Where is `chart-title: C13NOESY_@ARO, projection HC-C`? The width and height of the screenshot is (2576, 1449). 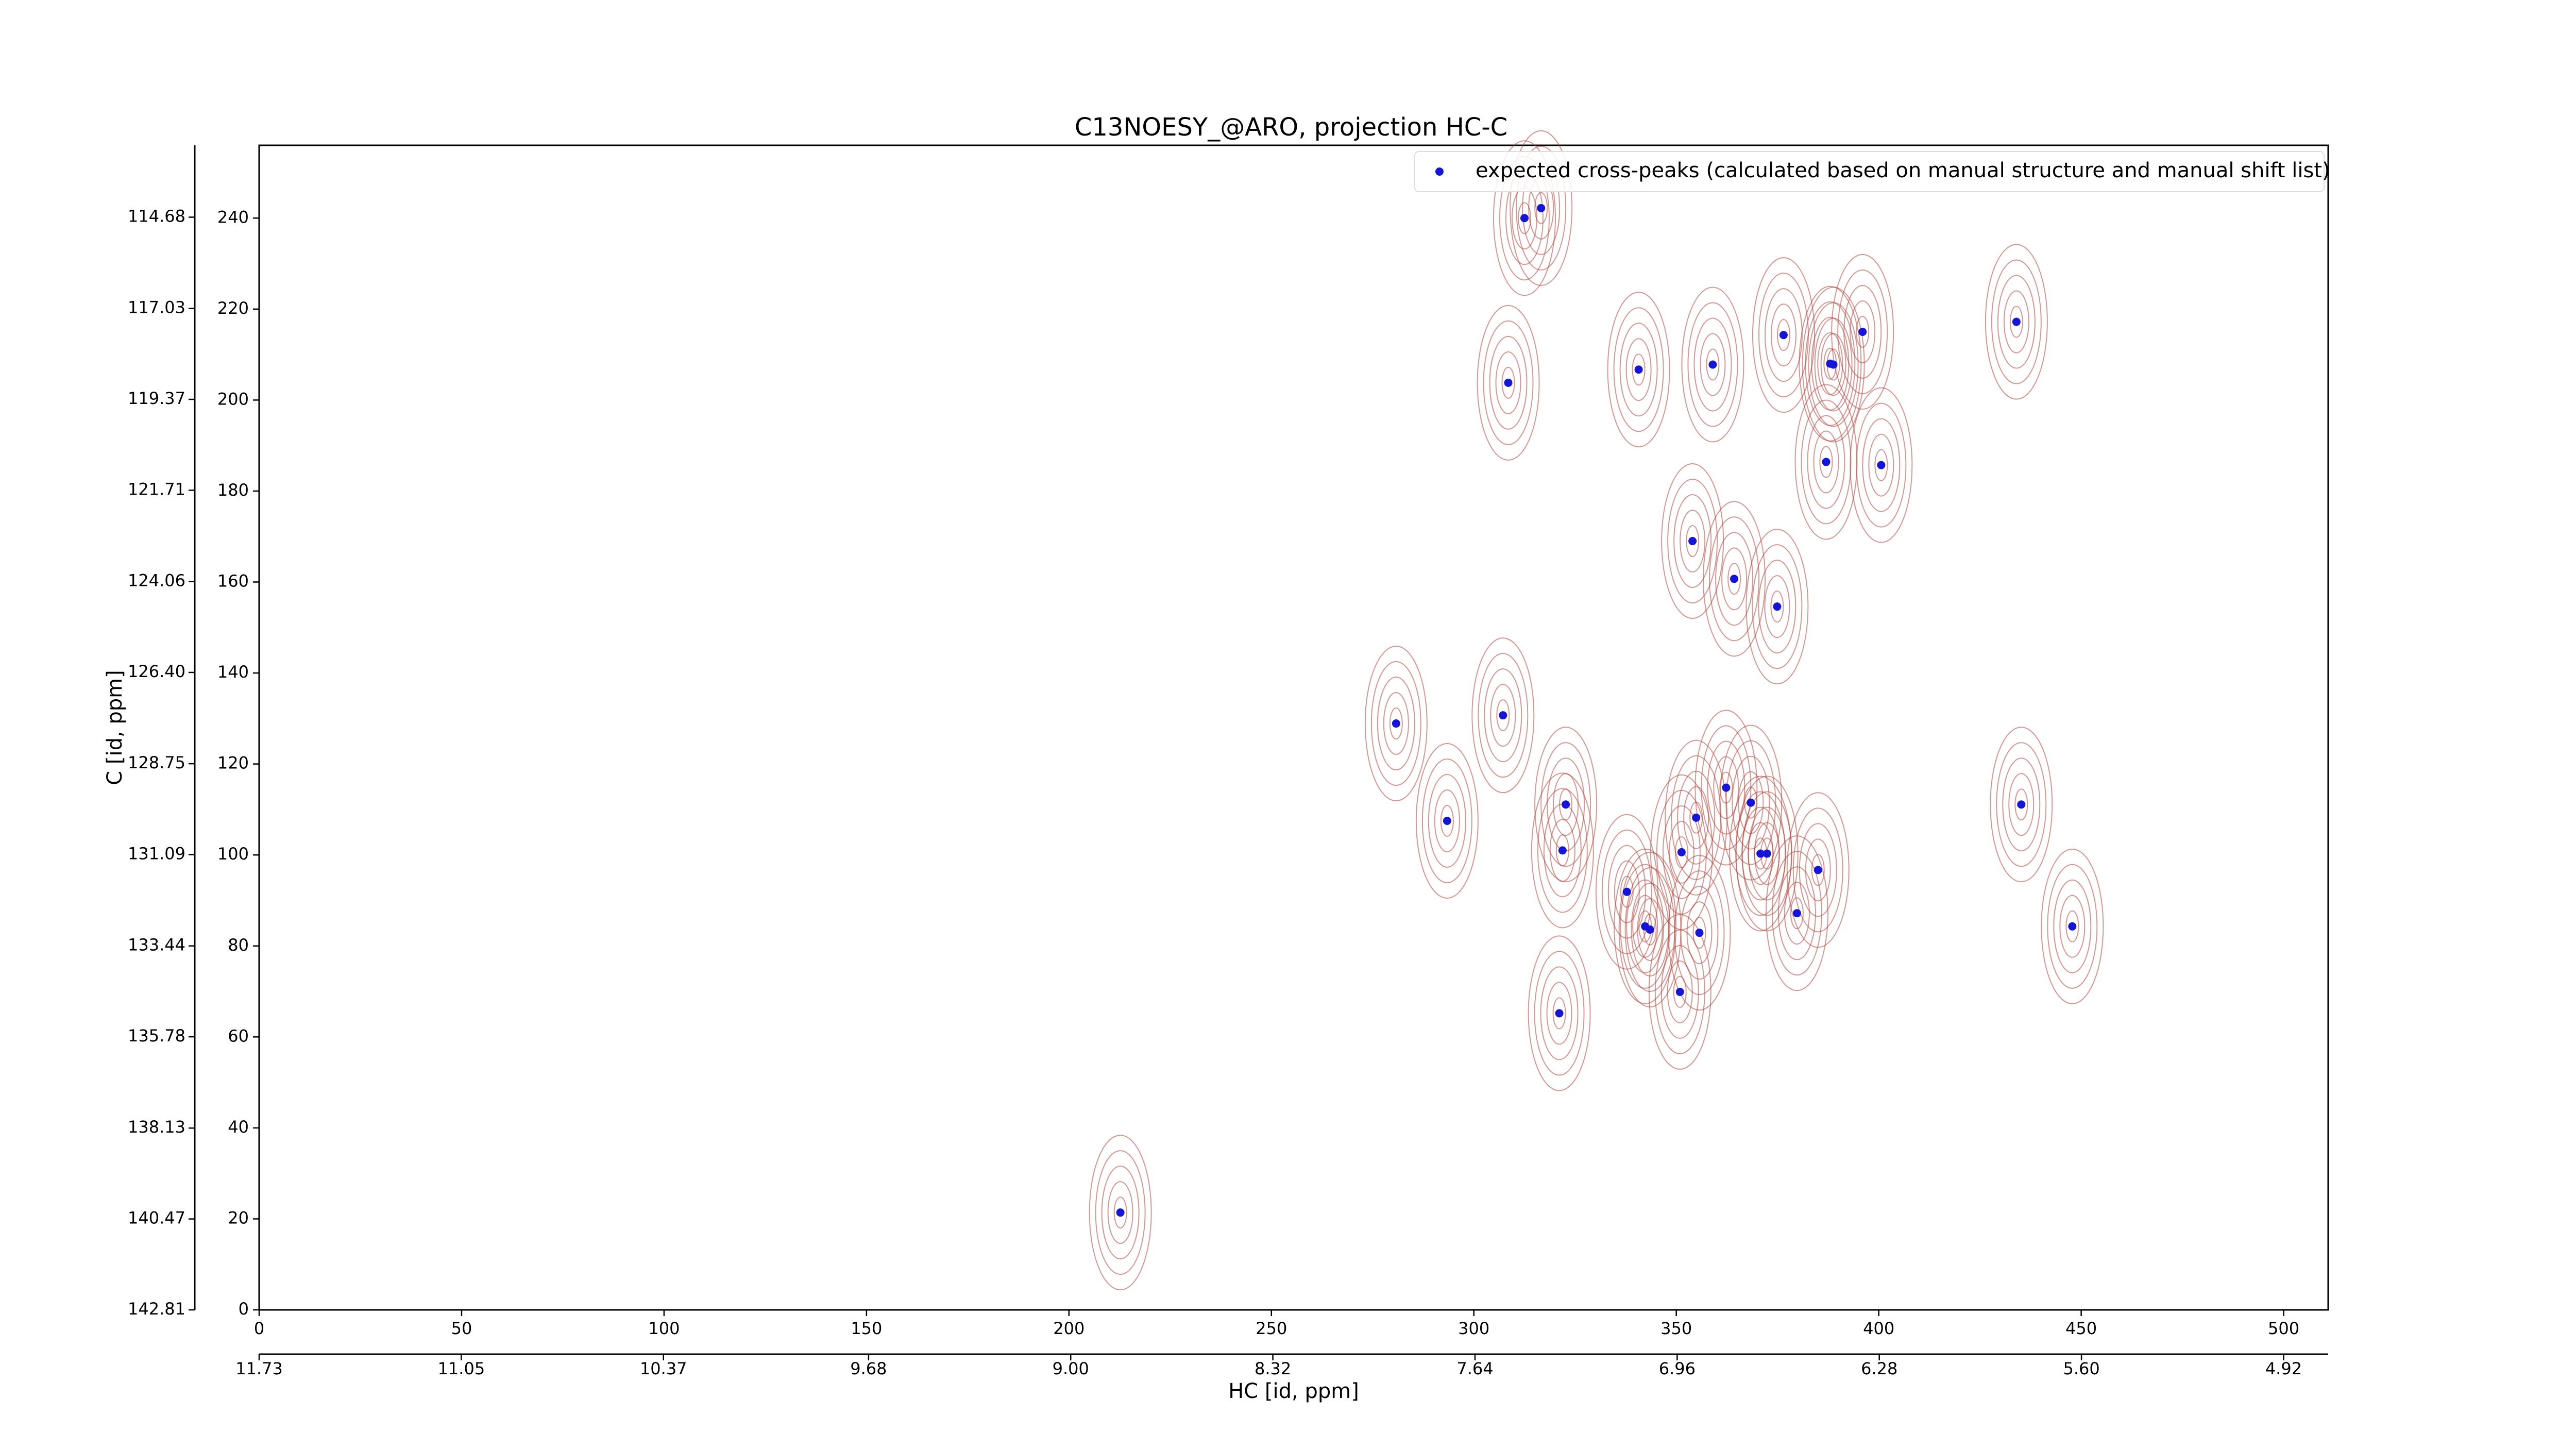 chart-title: C13NOESY_@ARO, projection HC-C is located at coordinates (1291, 127).